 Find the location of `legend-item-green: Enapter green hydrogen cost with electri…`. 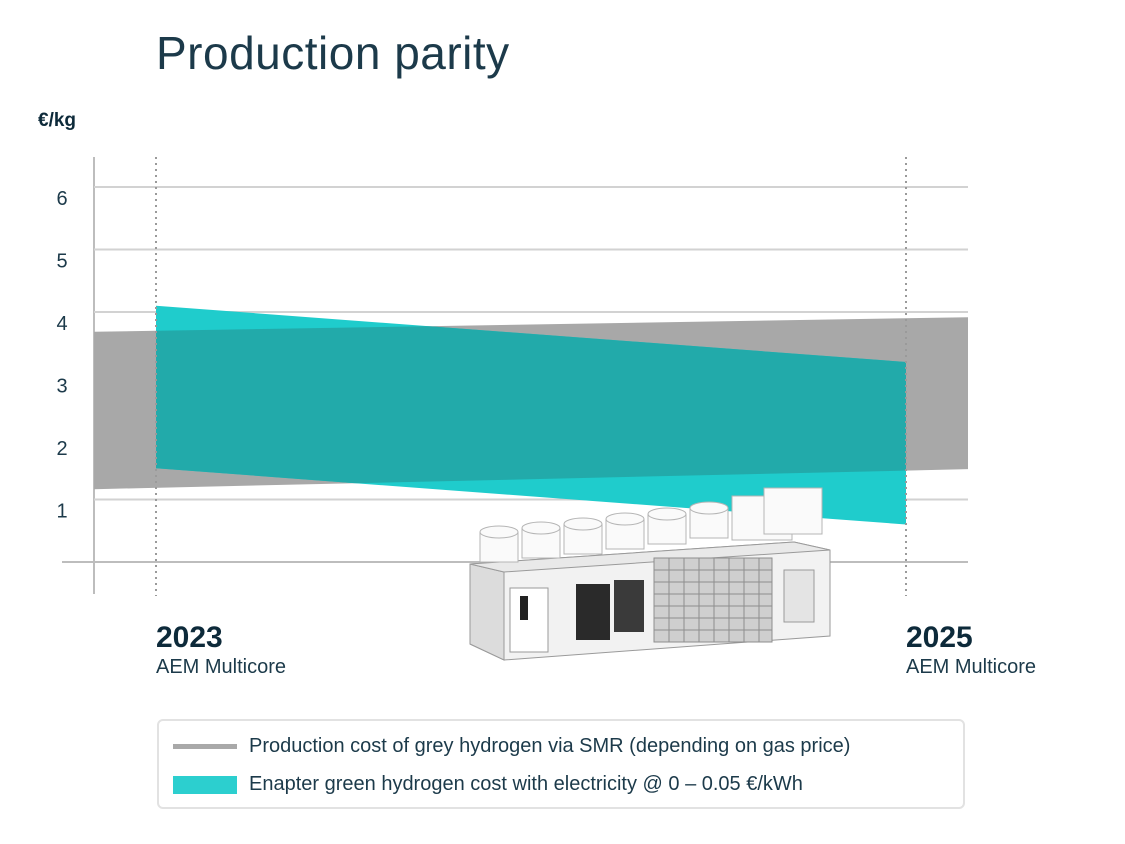

legend-item-green: Enapter green hydrogen cost with electri… is located at coordinates (488, 784).